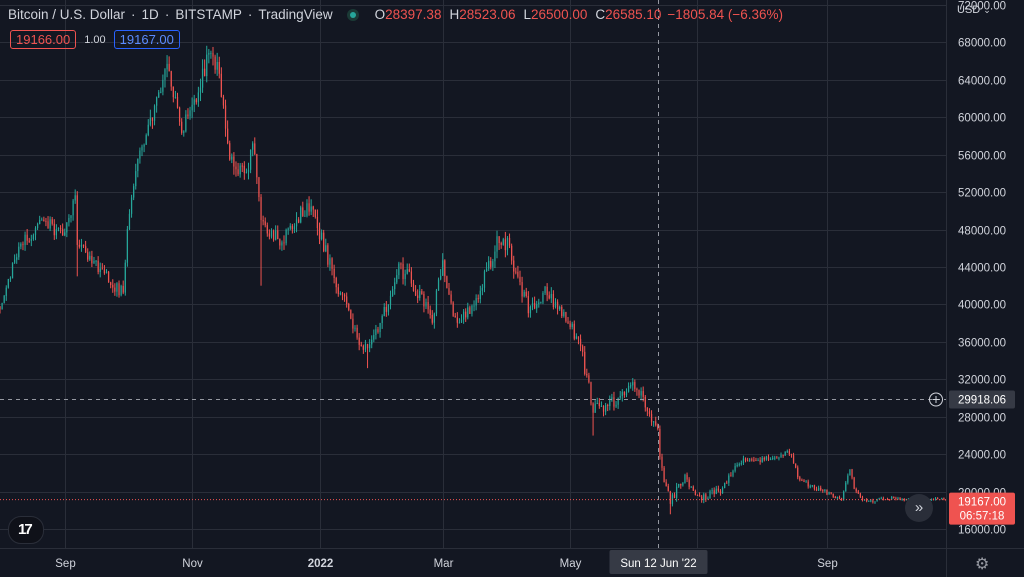 The height and width of the screenshot is (577, 1024). Describe the element at coordinates (936, 399) in the screenshot. I see `plus-circle-icon` at that location.